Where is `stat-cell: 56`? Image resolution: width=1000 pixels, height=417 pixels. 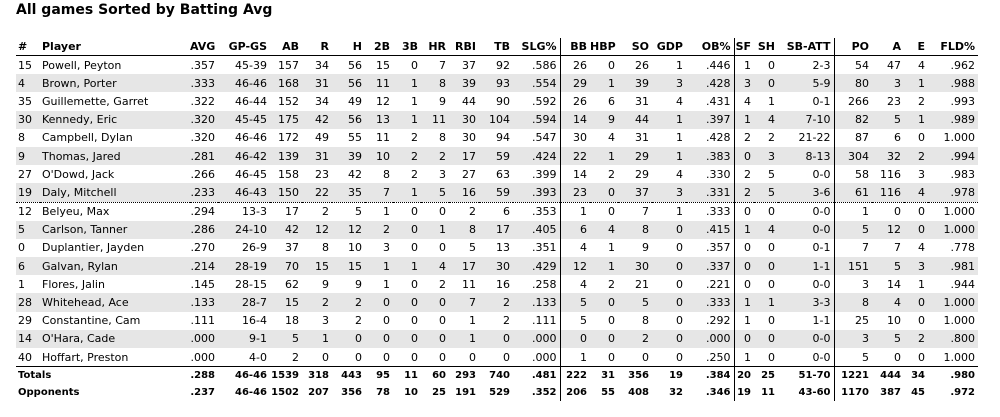
stat-cell: 56 is located at coordinates (348, 119).